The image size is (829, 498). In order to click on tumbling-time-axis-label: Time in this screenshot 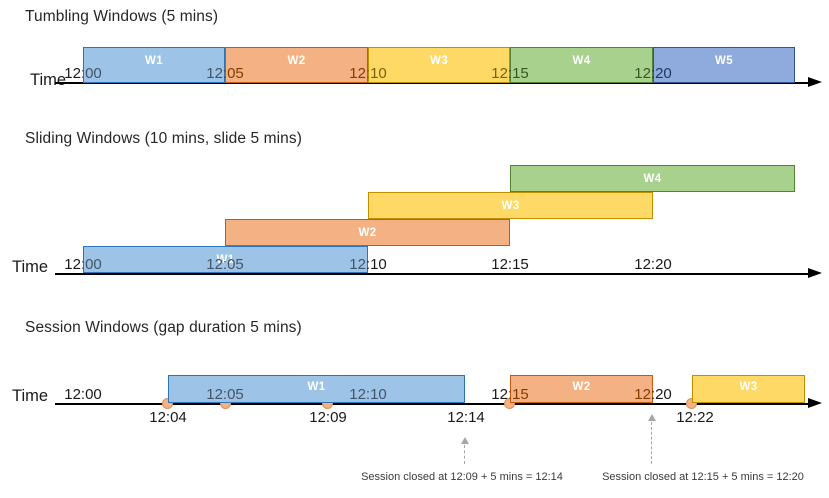, I will do `click(48, 80)`.